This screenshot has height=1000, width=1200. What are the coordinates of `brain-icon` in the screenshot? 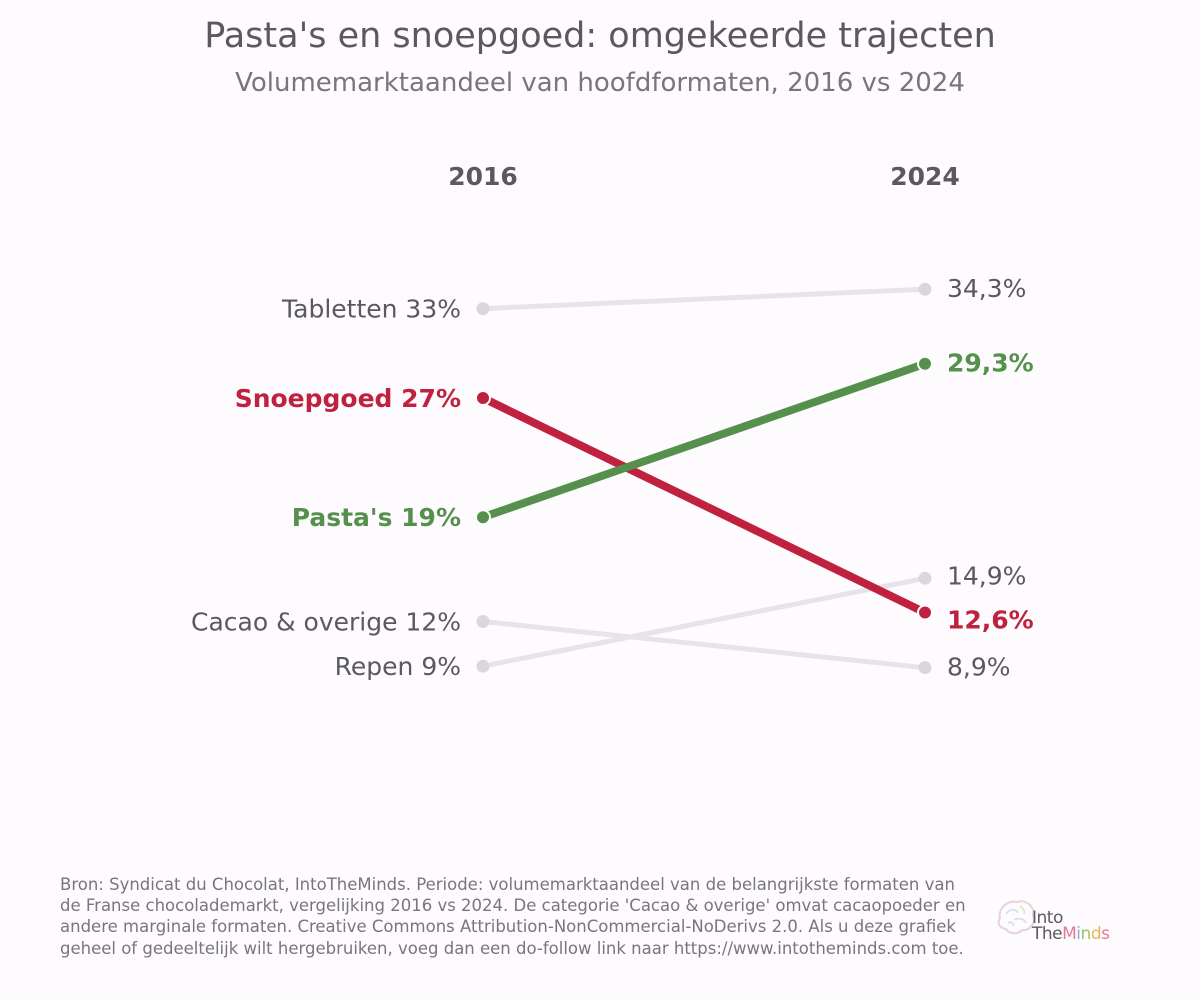 It's located at (1016, 917).